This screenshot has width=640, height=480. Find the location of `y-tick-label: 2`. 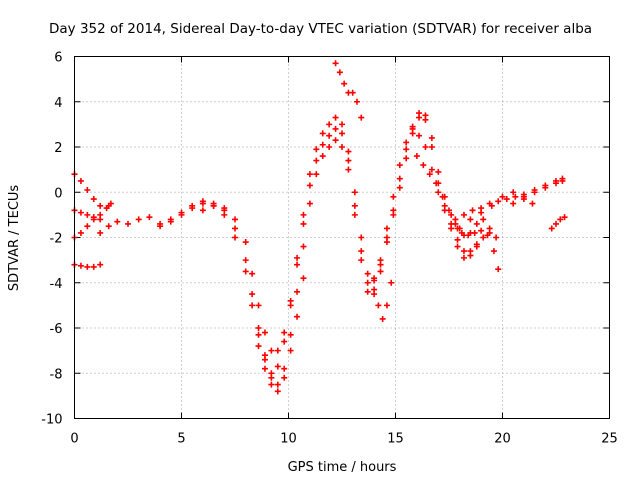

y-tick-label: 2 is located at coordinates (58, 148).